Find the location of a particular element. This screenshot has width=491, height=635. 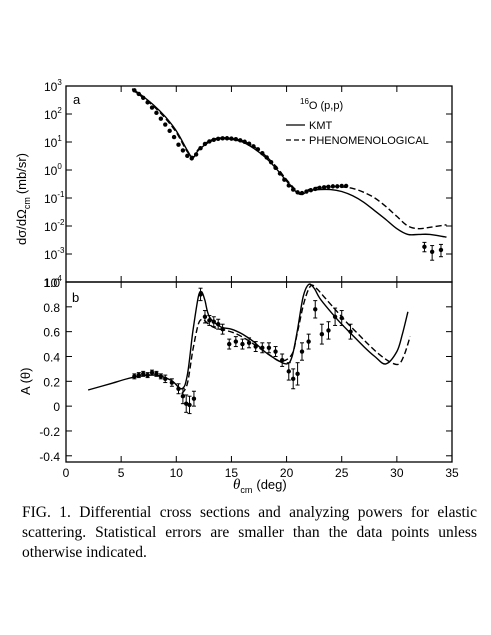

legend-entry-phenomenological: PHENOMENOLOGICAL is located at coordinates (369, 141).